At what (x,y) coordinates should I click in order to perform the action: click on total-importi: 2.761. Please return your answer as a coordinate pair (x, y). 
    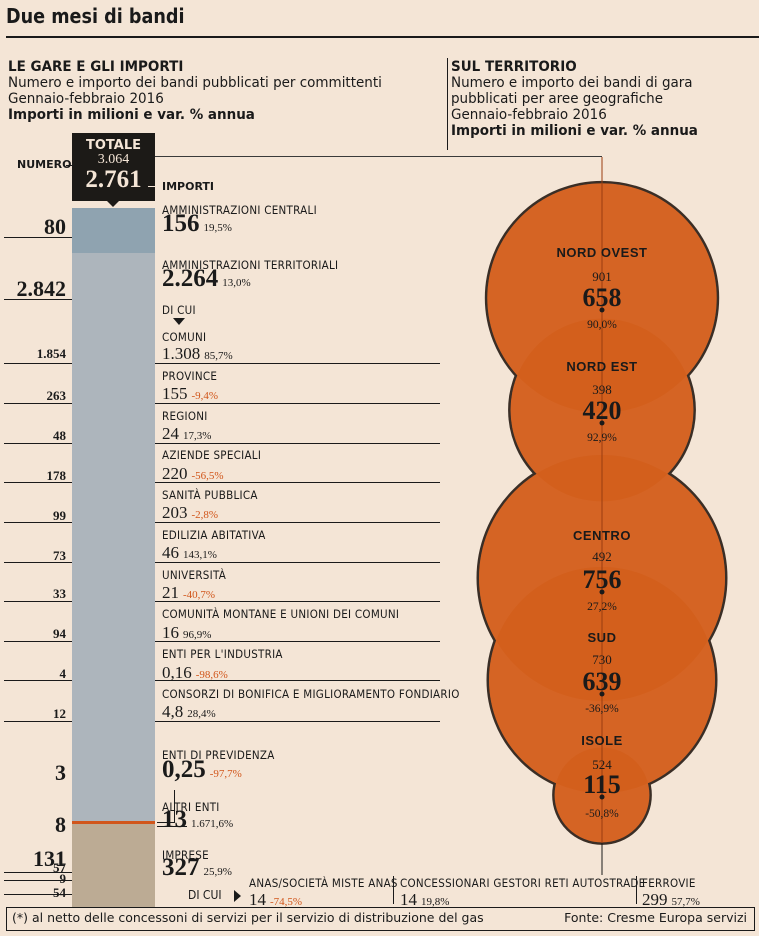
    Looking at the image, I should click on (113, 179).